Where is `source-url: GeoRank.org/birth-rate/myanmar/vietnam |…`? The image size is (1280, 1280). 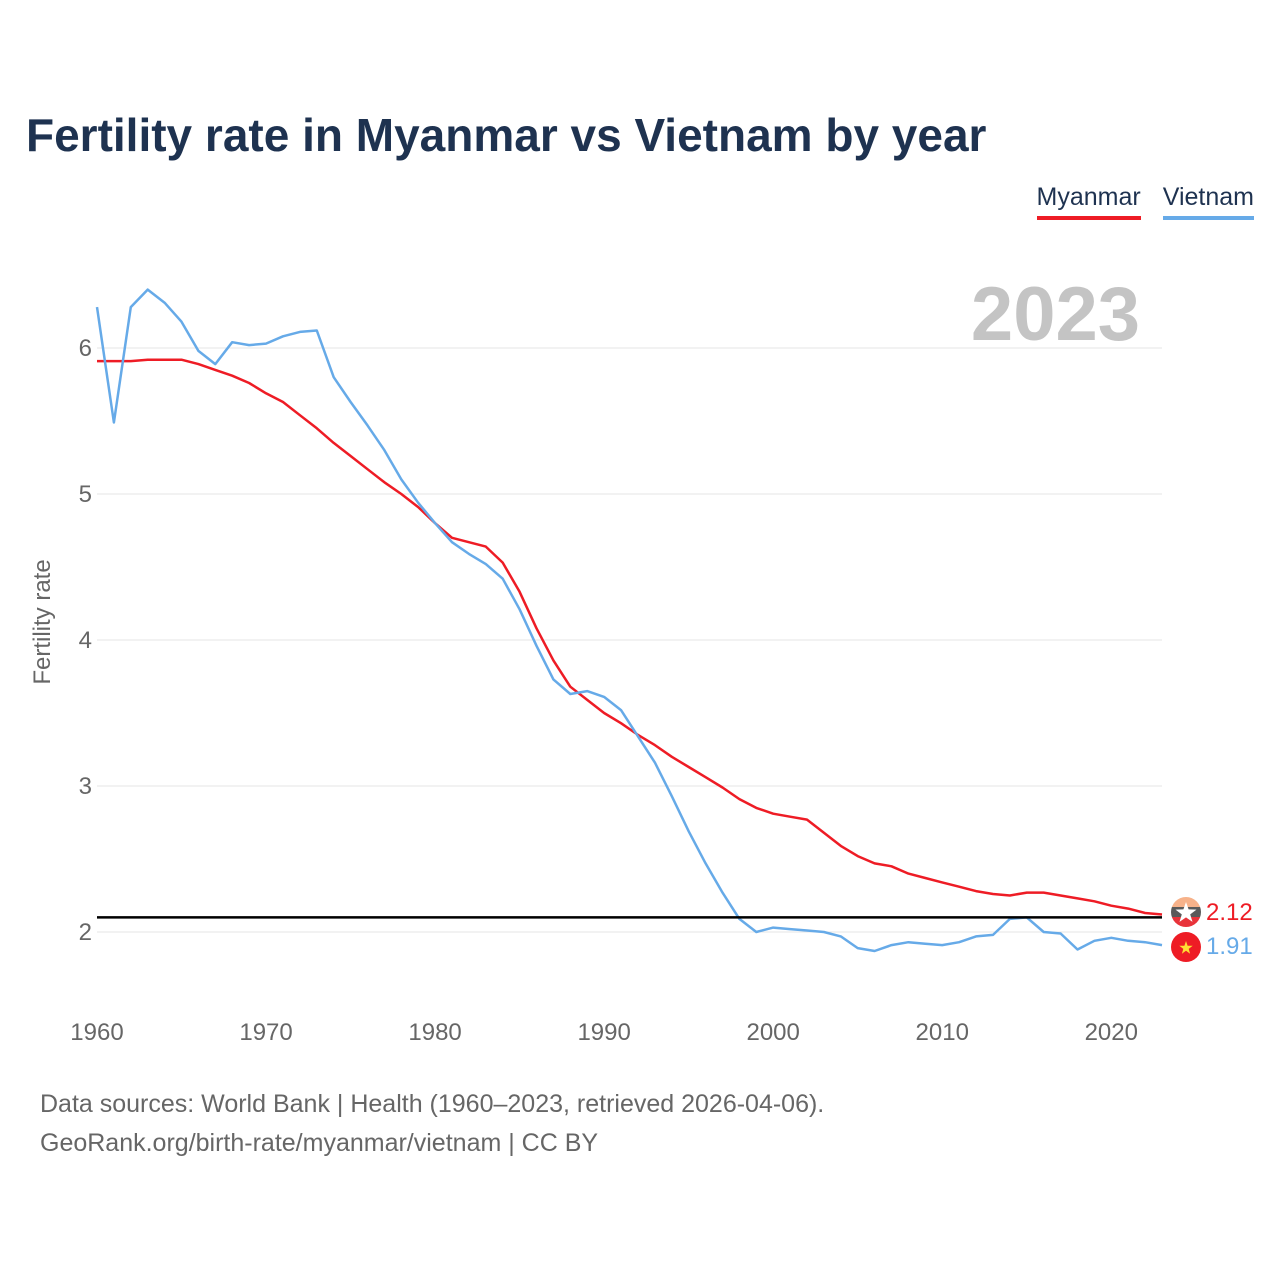
source-url: GeoRank.org/birth-rate/myanmar/vietnam |… is located at coordinates (319, 1143).